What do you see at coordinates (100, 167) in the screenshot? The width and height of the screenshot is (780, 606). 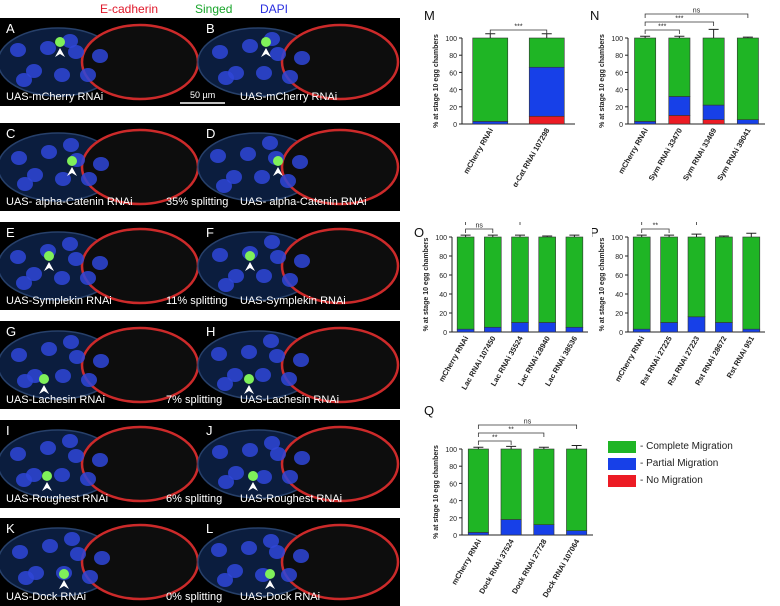 I see `egg-chamber: C UAS- alpha-Catenin RNAi` at bounding box center [100, 167].